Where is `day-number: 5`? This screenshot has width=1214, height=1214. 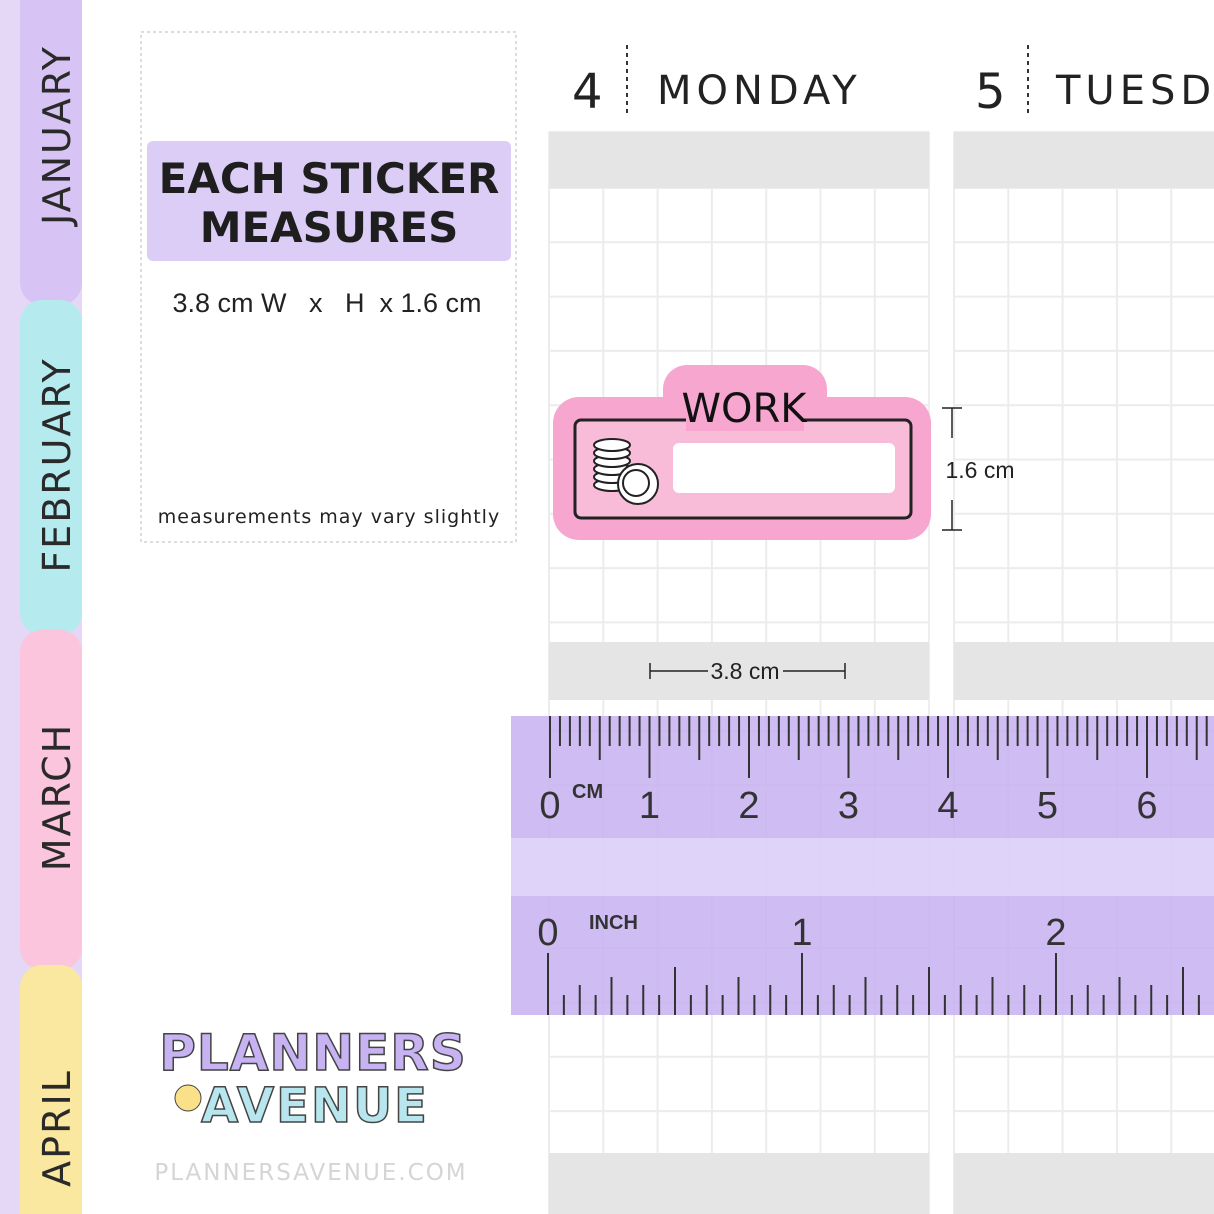 day-number: 5 is located at coordinates (990, 92).